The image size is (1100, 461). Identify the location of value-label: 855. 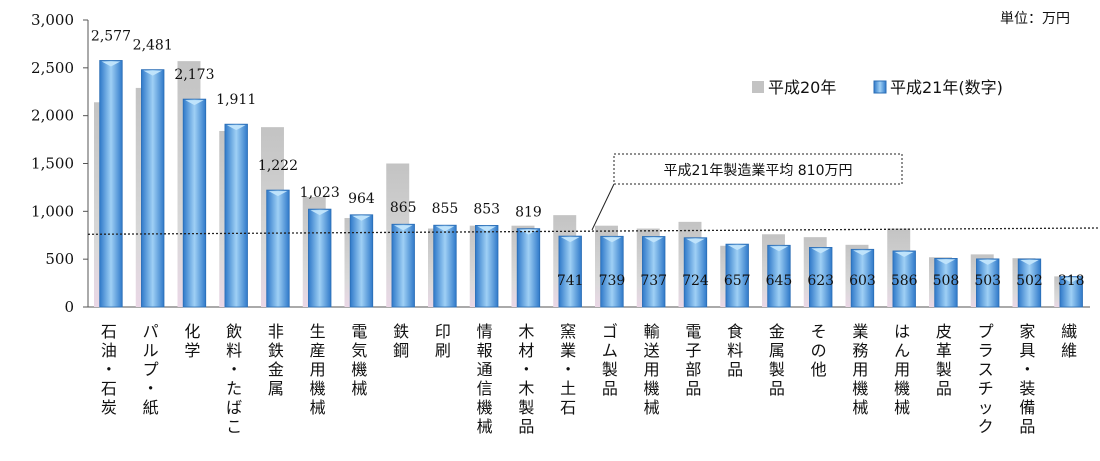
(445, 209).